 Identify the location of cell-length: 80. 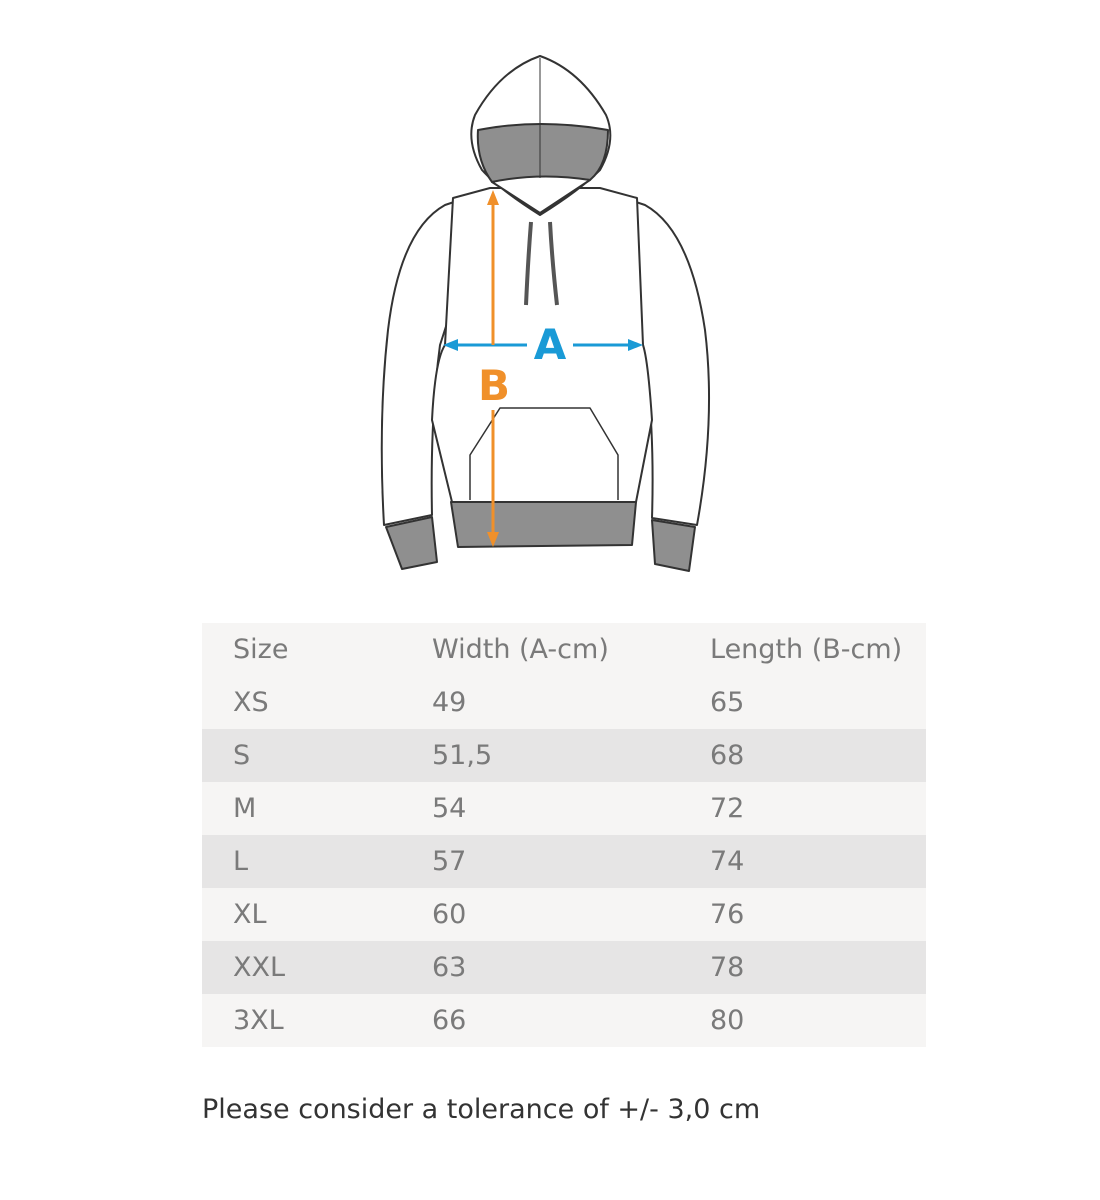
(727, 1020).